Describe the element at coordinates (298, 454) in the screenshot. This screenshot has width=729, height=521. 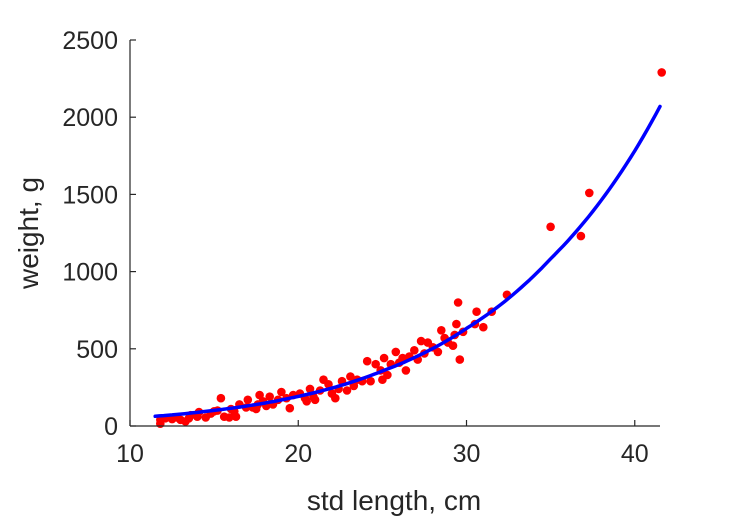
I see `x-tick-label: 20` at that location.